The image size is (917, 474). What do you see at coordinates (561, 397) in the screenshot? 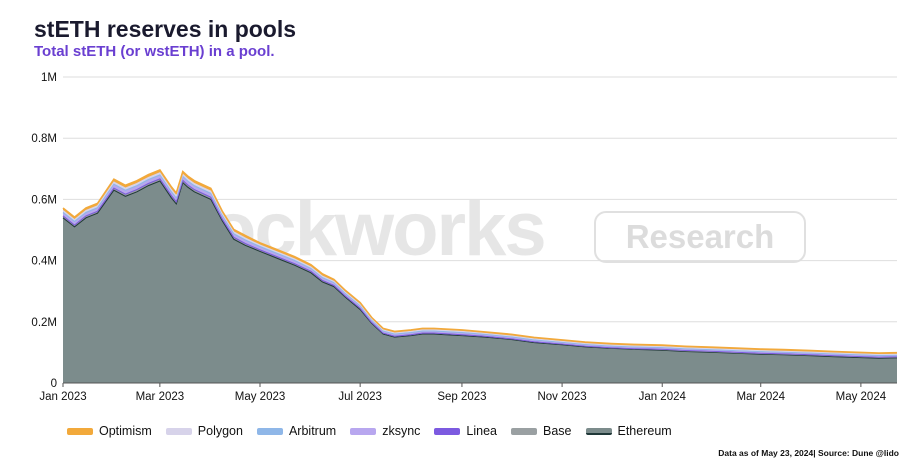
I see `x-tick-label: Nov 2023` at bounding box center [561, 397].